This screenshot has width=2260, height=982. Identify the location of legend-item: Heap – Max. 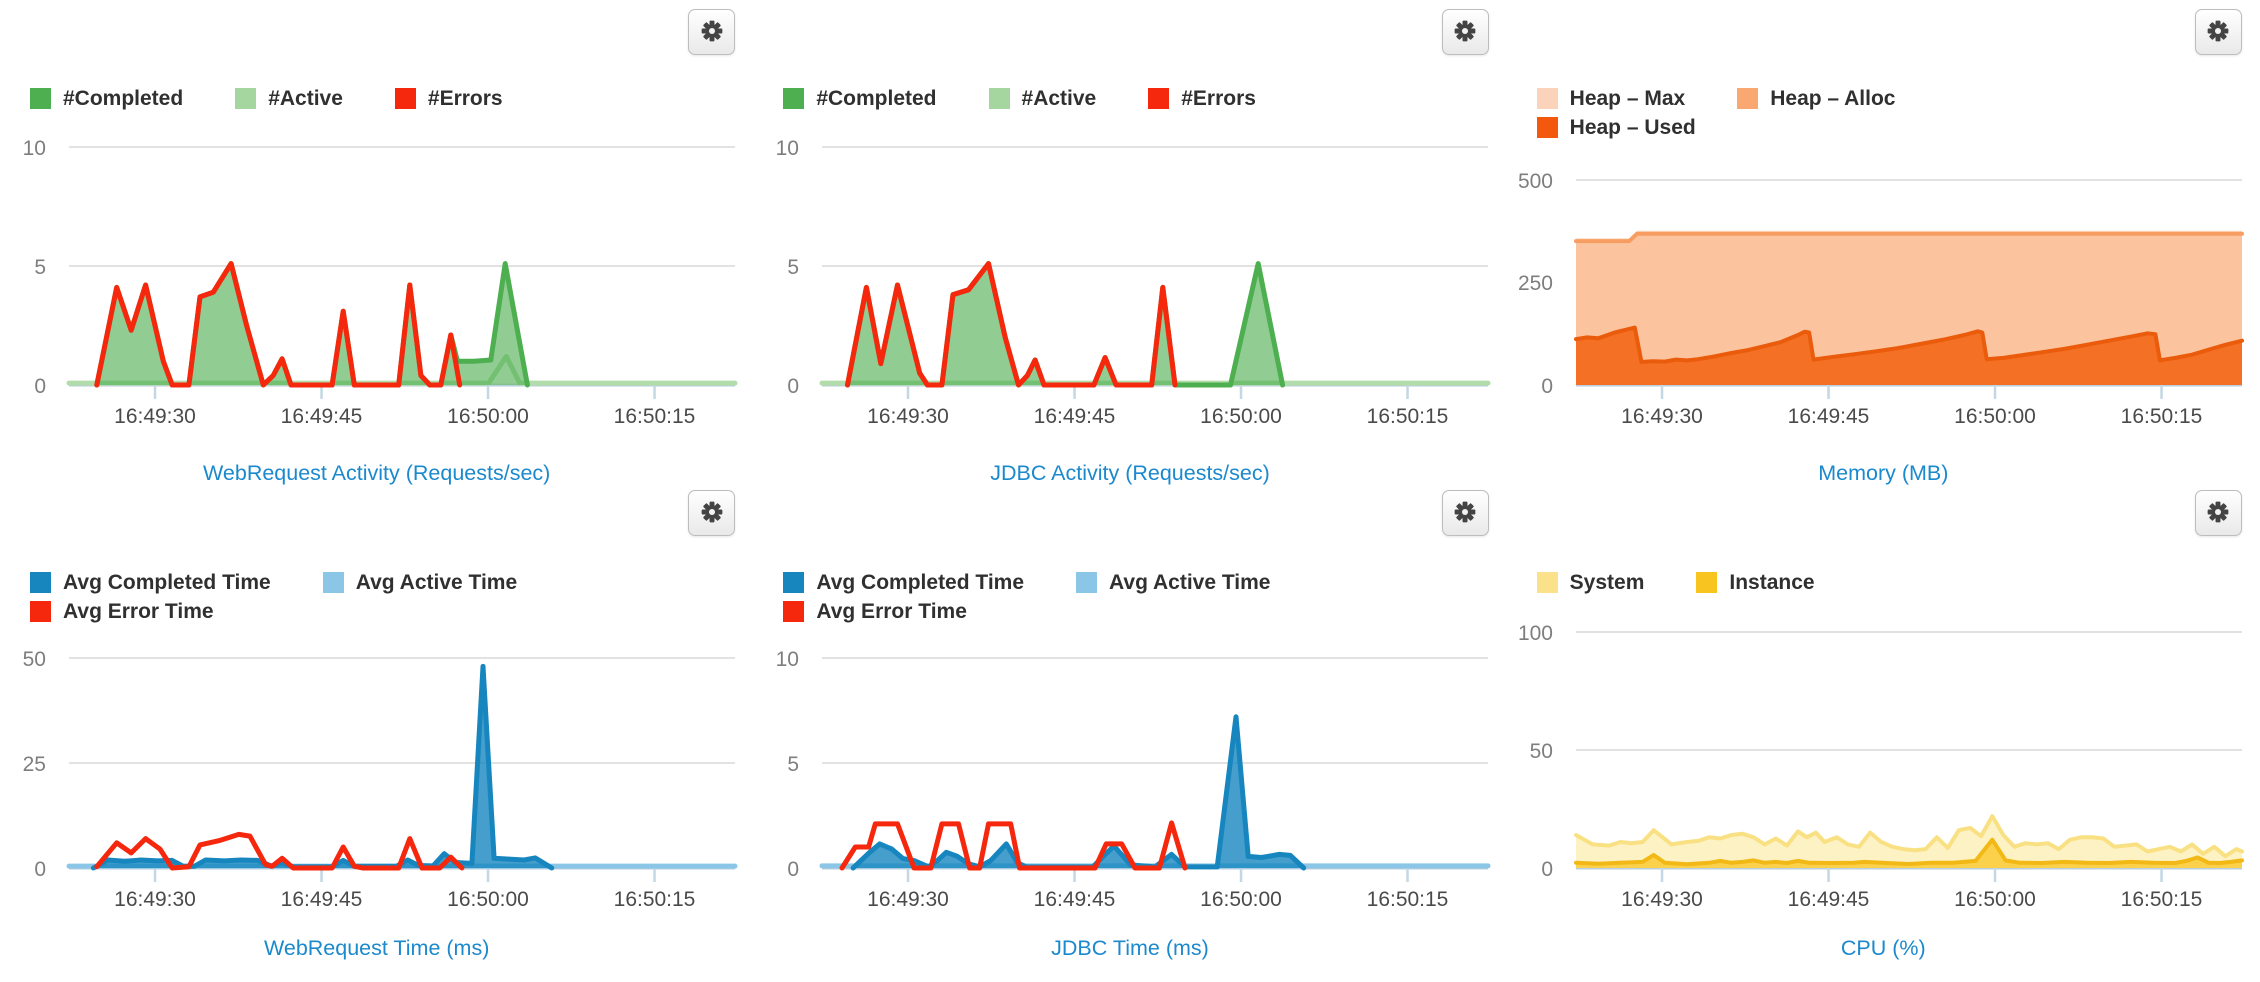
(1611, 98).